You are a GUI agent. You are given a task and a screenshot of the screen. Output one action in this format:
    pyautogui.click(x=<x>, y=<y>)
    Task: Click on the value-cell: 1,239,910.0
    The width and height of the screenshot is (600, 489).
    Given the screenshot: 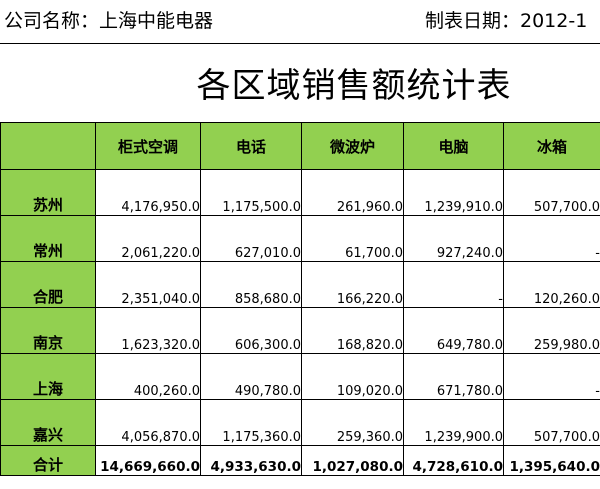 What is the action you would take?
    pyautogui.click(x=453, y=192)
    